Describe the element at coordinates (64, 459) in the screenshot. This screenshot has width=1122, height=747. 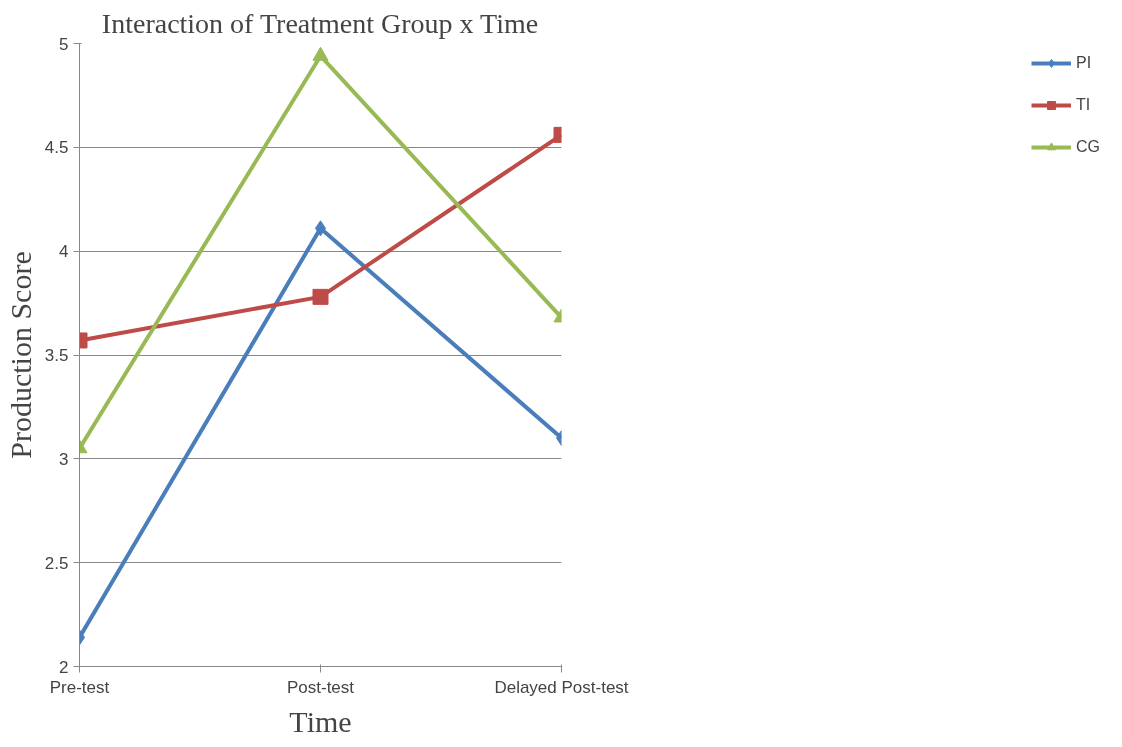
I see `y-tick-label: 3` at that location.